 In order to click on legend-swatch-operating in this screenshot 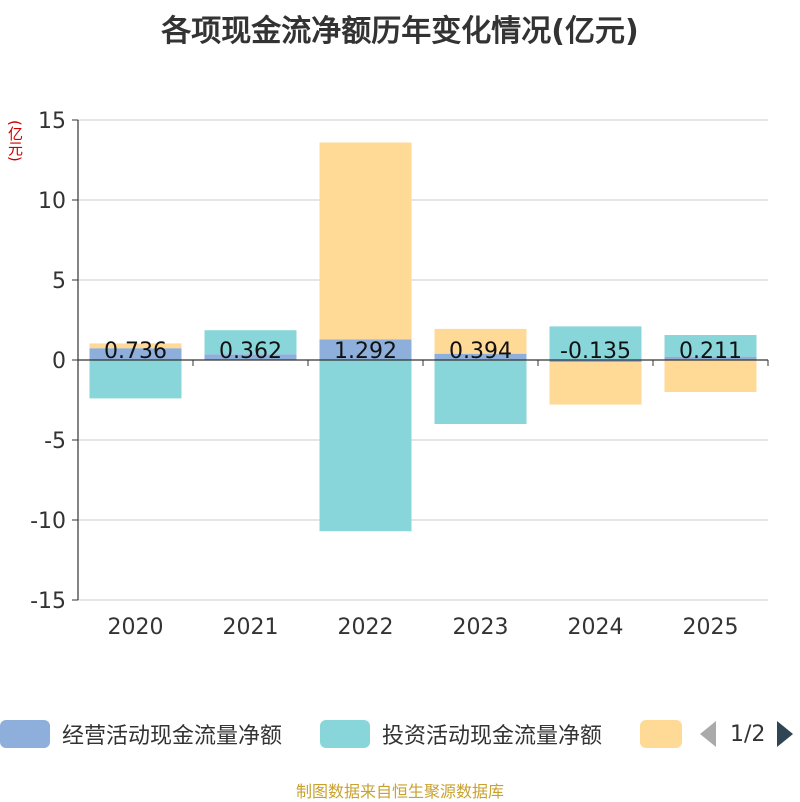, I will do `click(25, 734)`.